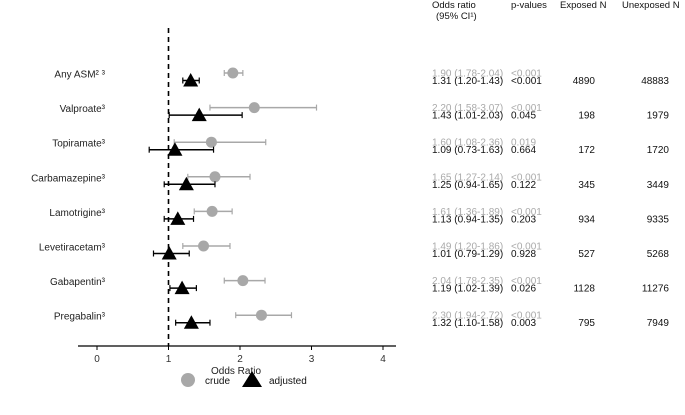 This screenshot has height=415, width=685. What do you see at coordinates (188, 380) in the screenshot?
I see `legend-crude-marker` at bounding box center [188, 380].